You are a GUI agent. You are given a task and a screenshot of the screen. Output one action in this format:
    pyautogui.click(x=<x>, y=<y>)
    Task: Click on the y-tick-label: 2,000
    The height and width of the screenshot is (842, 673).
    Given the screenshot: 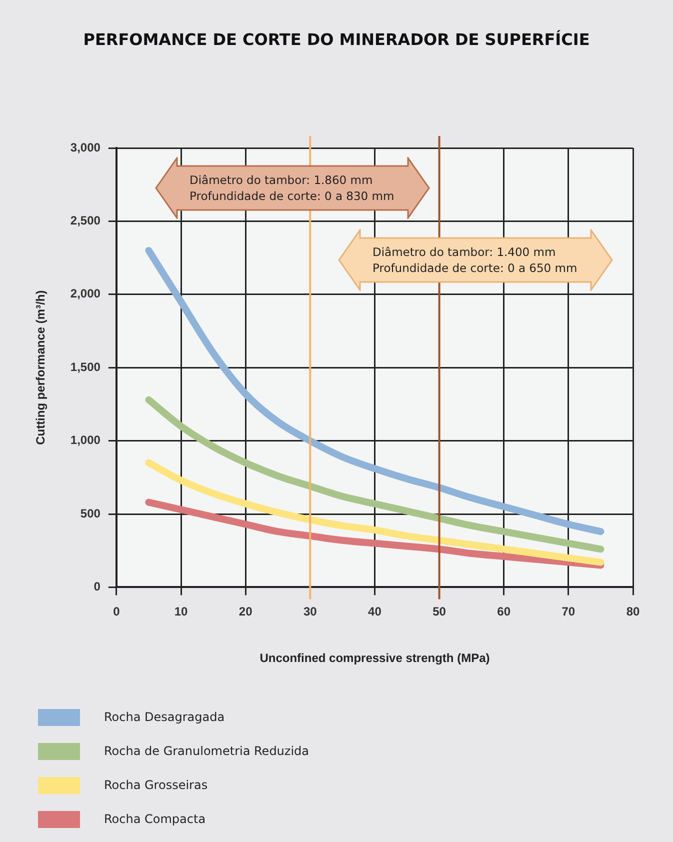 What is the action you would take?
    pyautogui.click(x=85, y=293)
    